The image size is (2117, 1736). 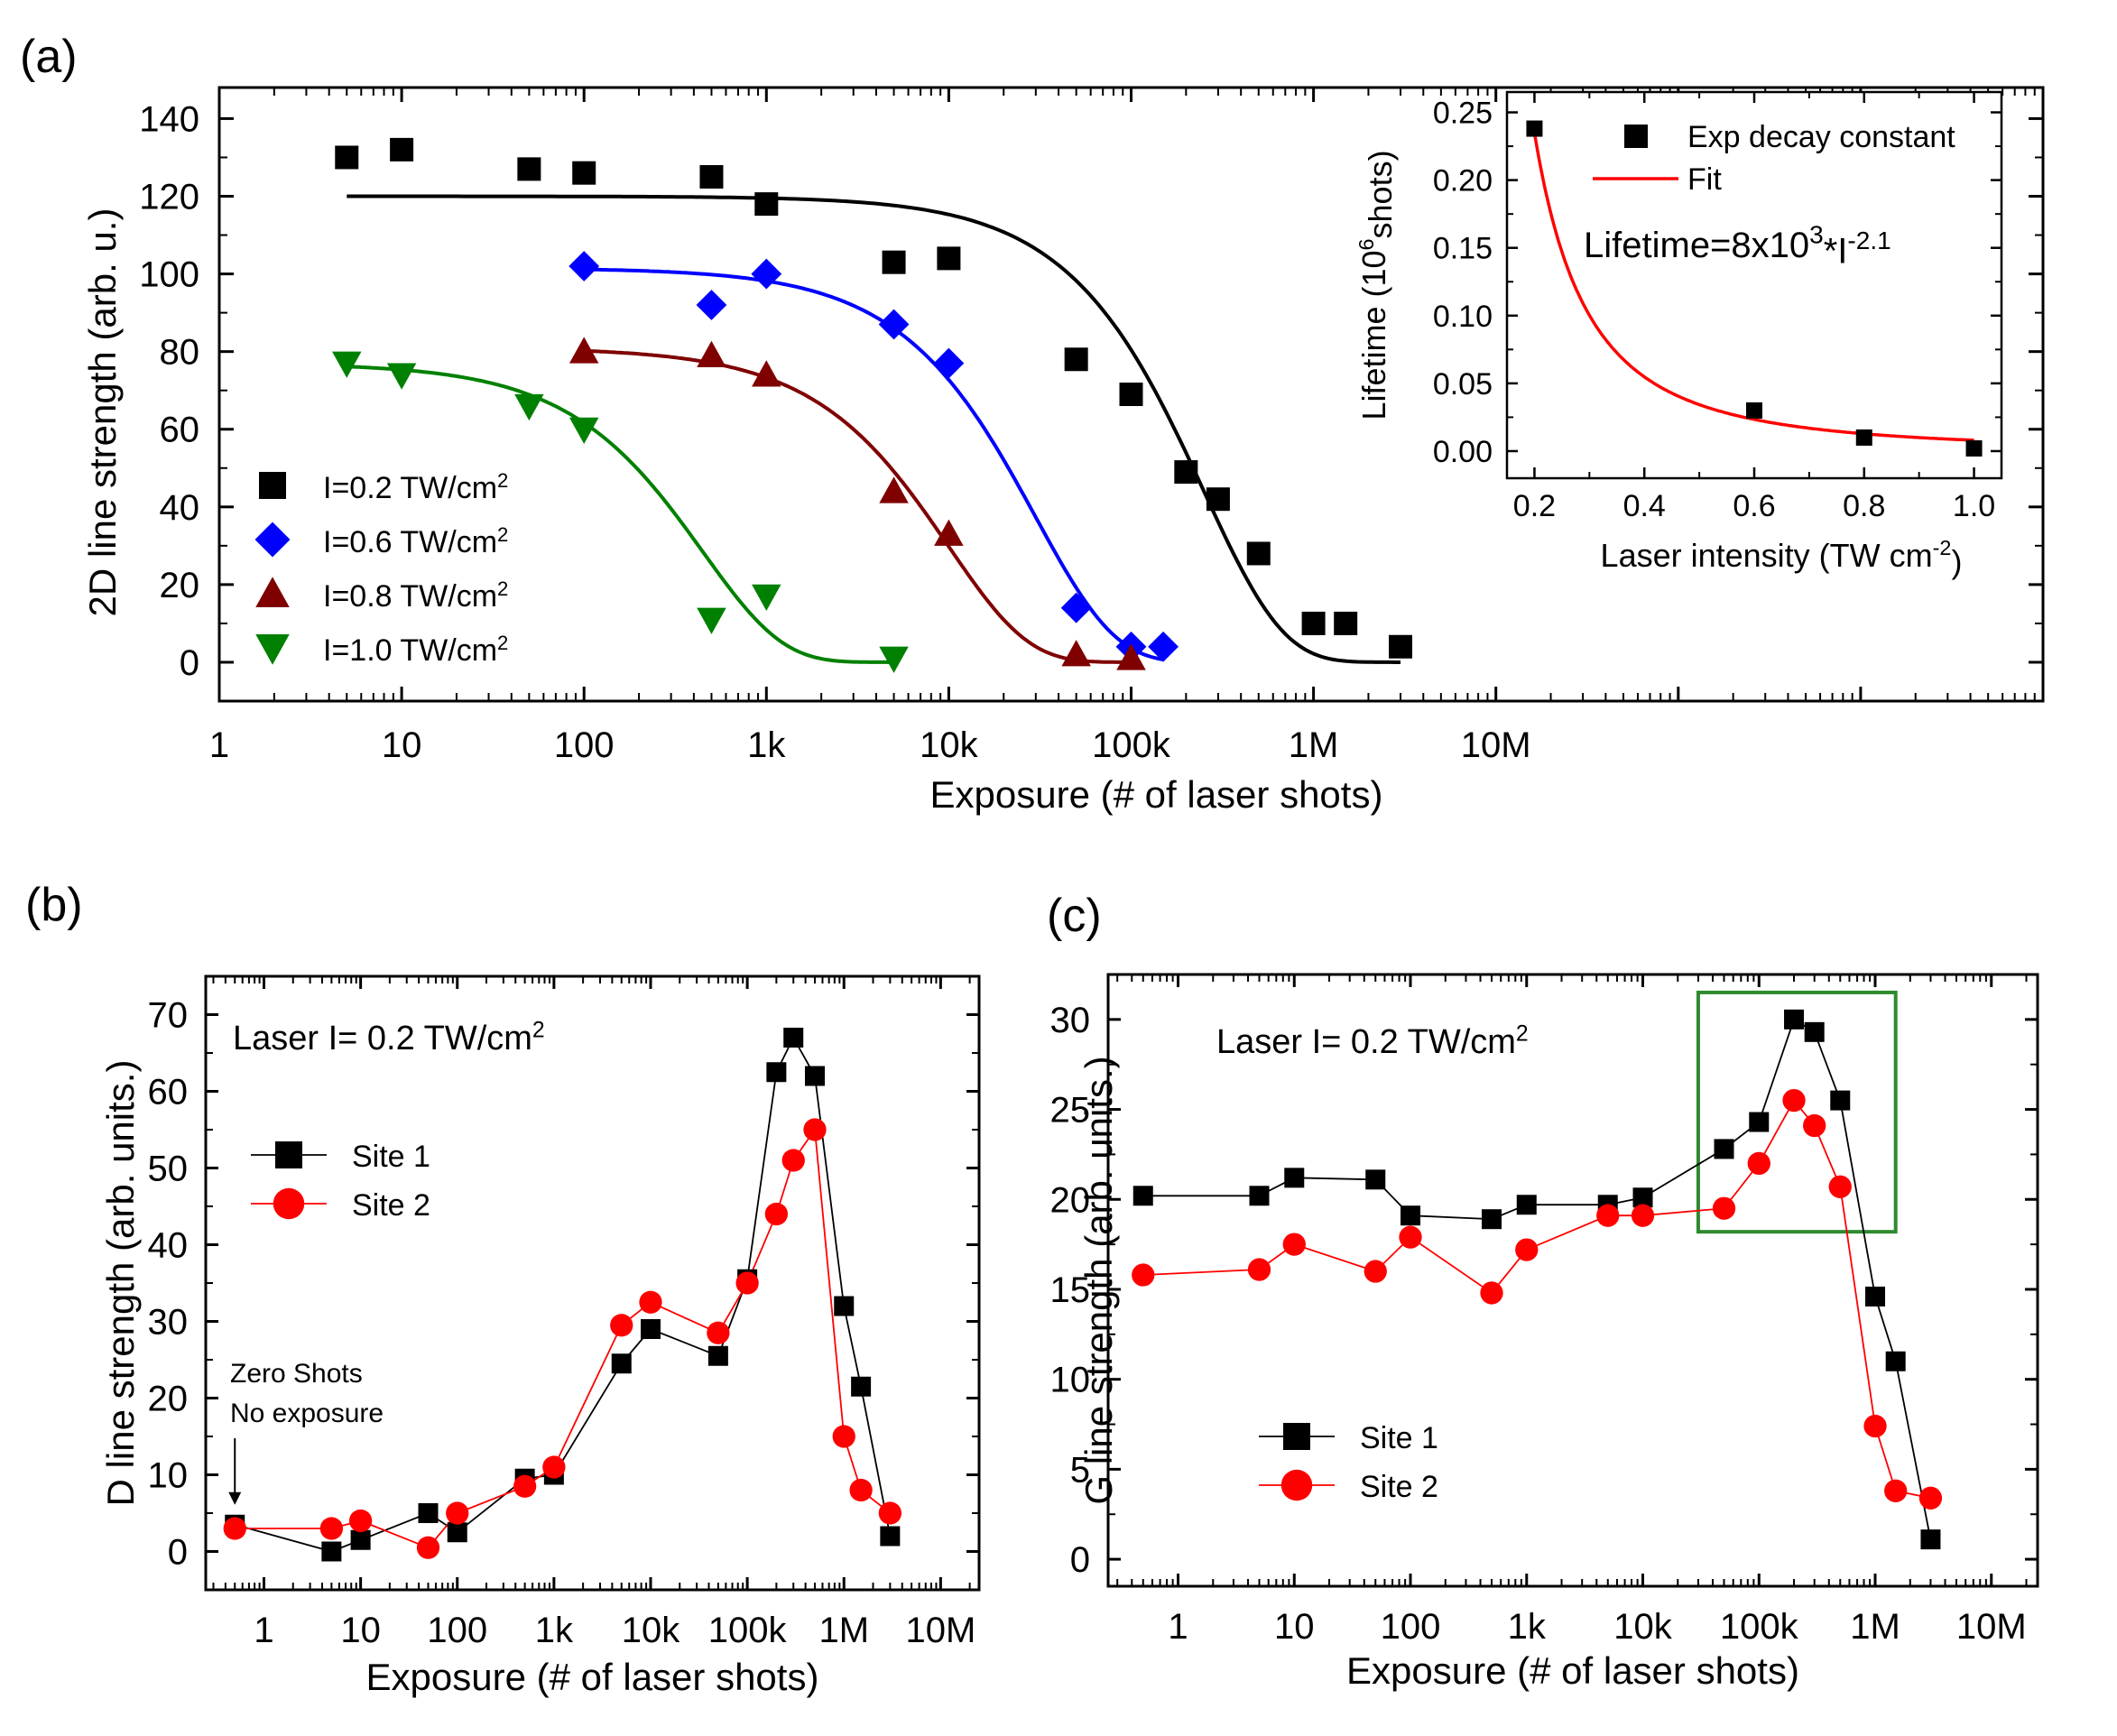 What do you see at coordinates (102, 413) in the screenshot?
I see `y-axis-title-a: 2D line strength (arb. u.)` at bounding box center [102, 413].